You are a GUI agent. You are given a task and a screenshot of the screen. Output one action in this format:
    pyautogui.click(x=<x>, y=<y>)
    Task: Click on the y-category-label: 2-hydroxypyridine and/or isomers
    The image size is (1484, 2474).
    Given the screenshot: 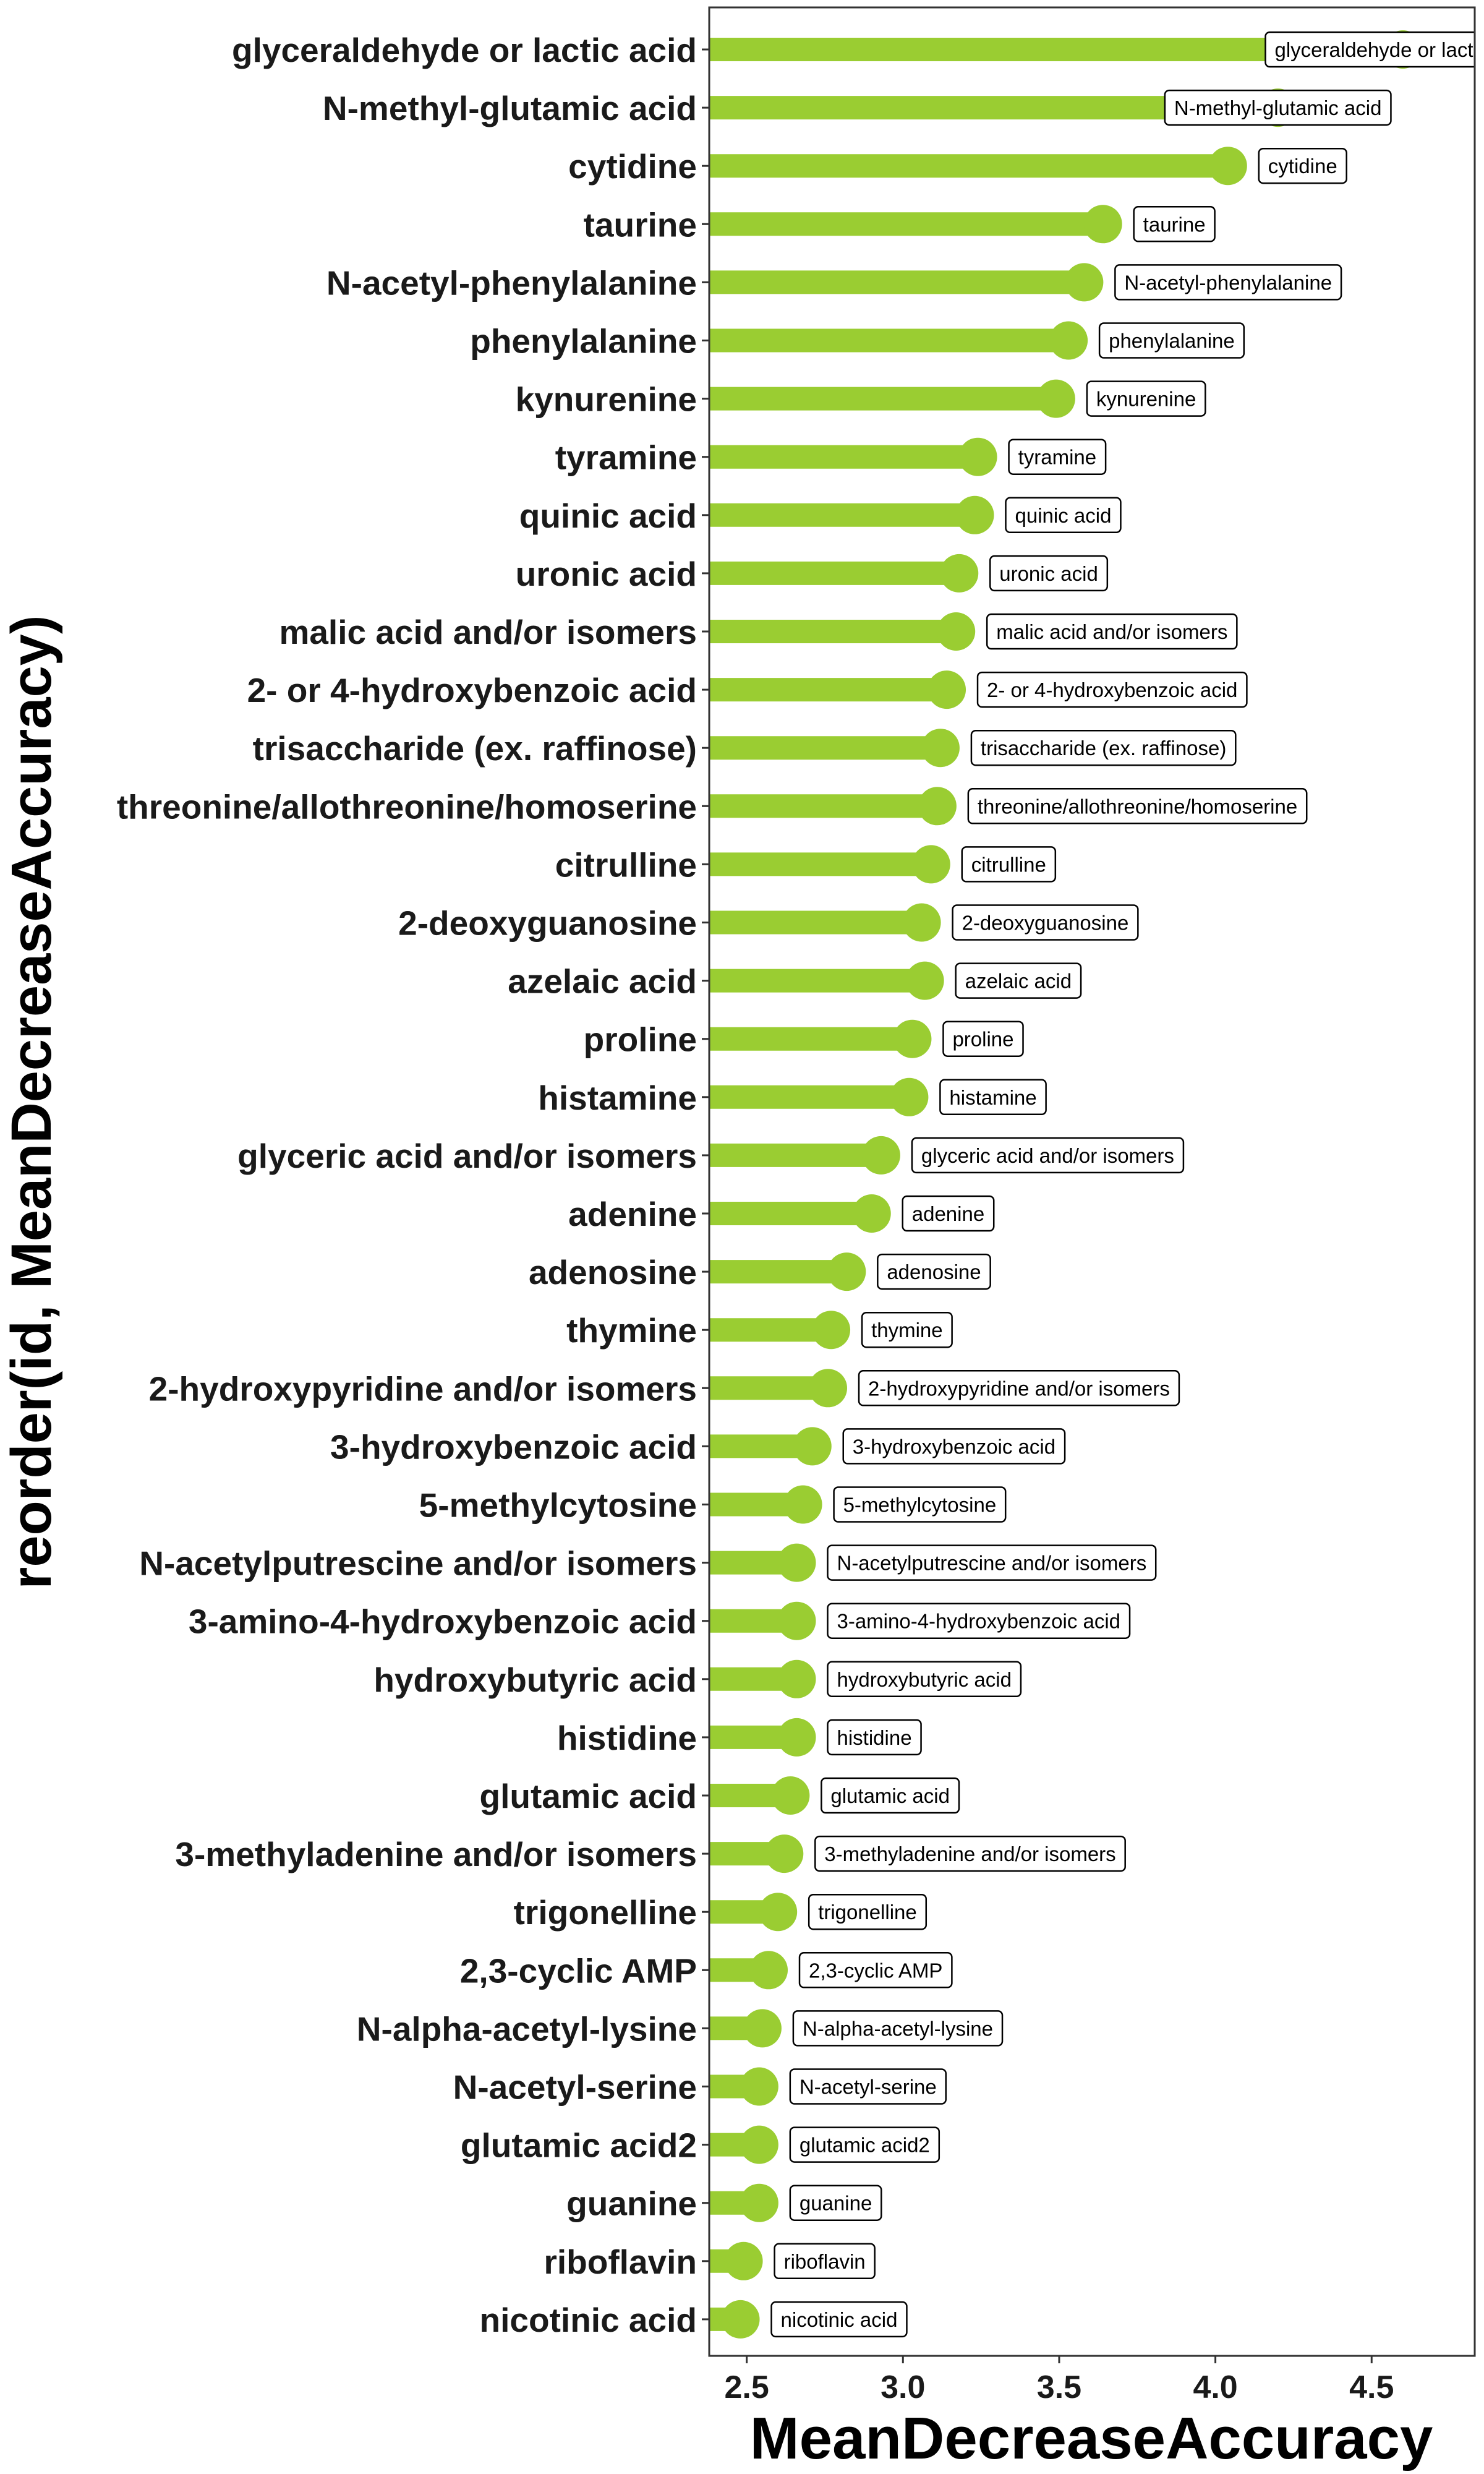 What is the action you would take?
    pyautogui.click(x=423, y=1388)
    